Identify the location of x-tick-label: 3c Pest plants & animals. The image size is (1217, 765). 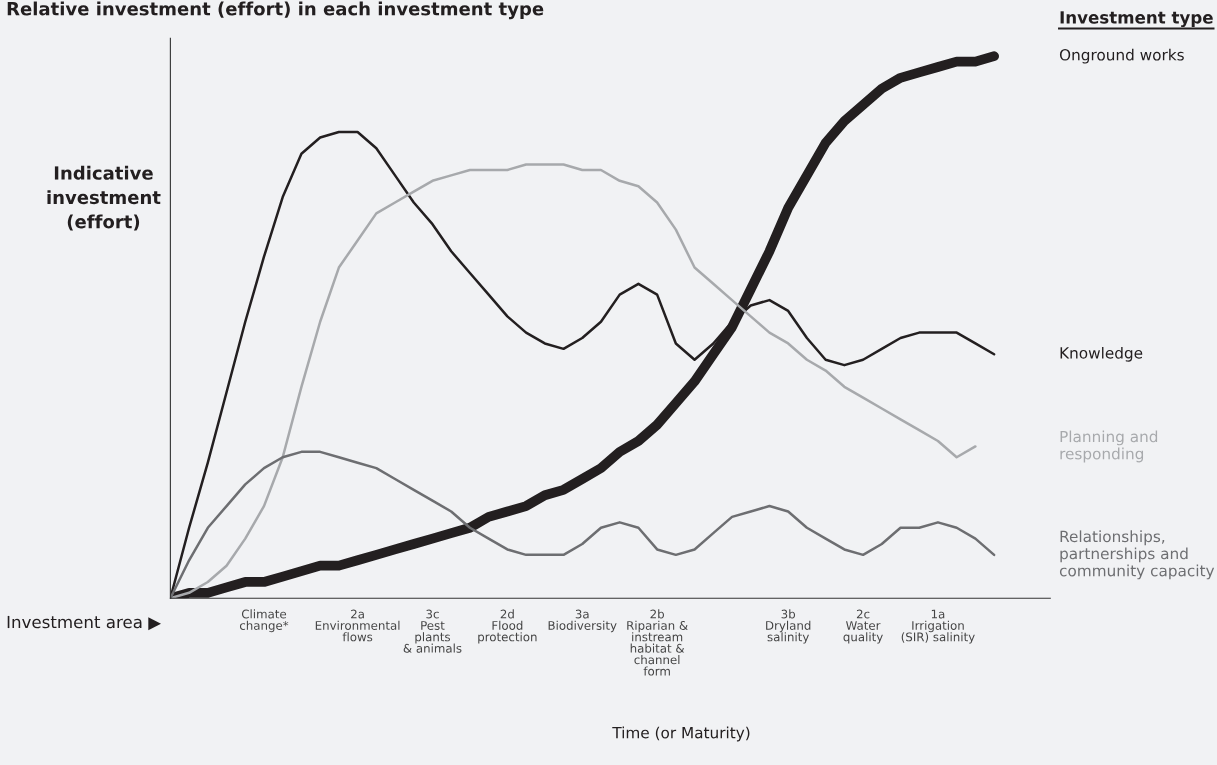
(432, 631).